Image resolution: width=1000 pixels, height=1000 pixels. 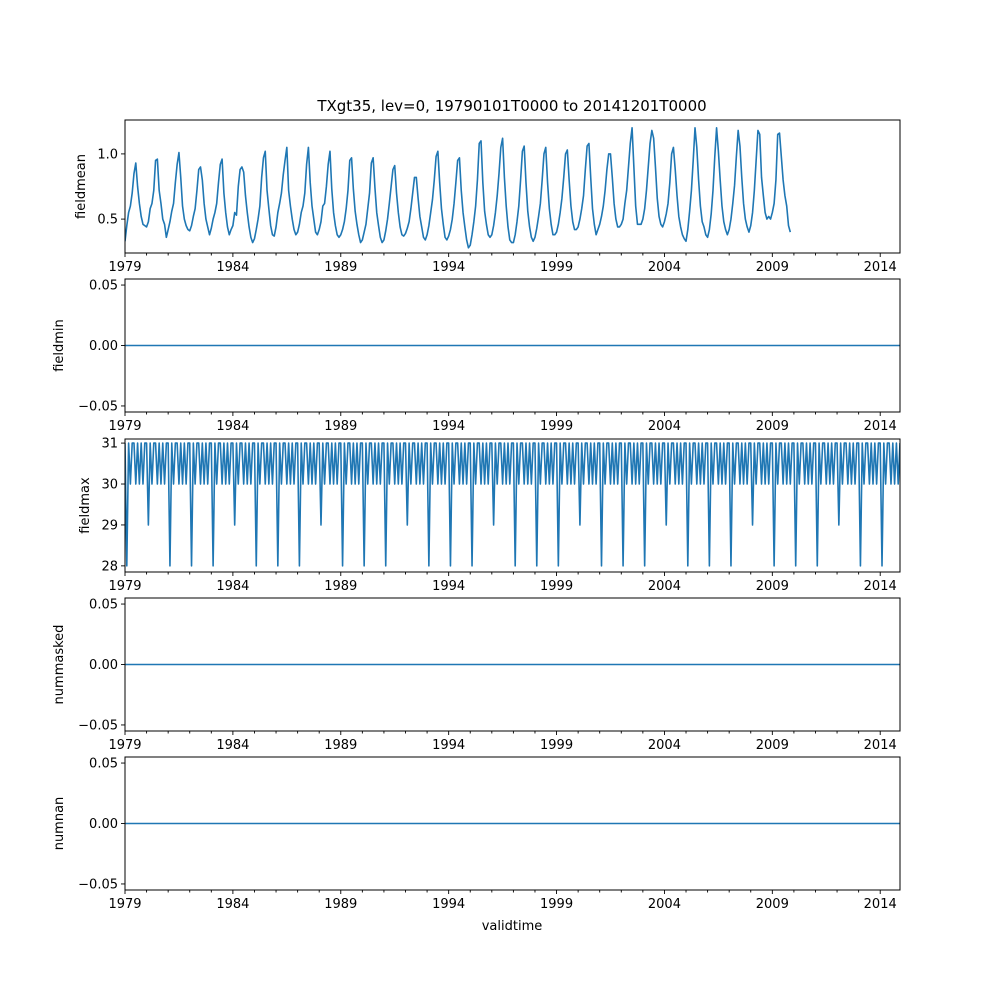 What do you see at coordinates (109, 444) in the screenshot?
I see `y-tick-label: 31` at bounding box center [109, 444].